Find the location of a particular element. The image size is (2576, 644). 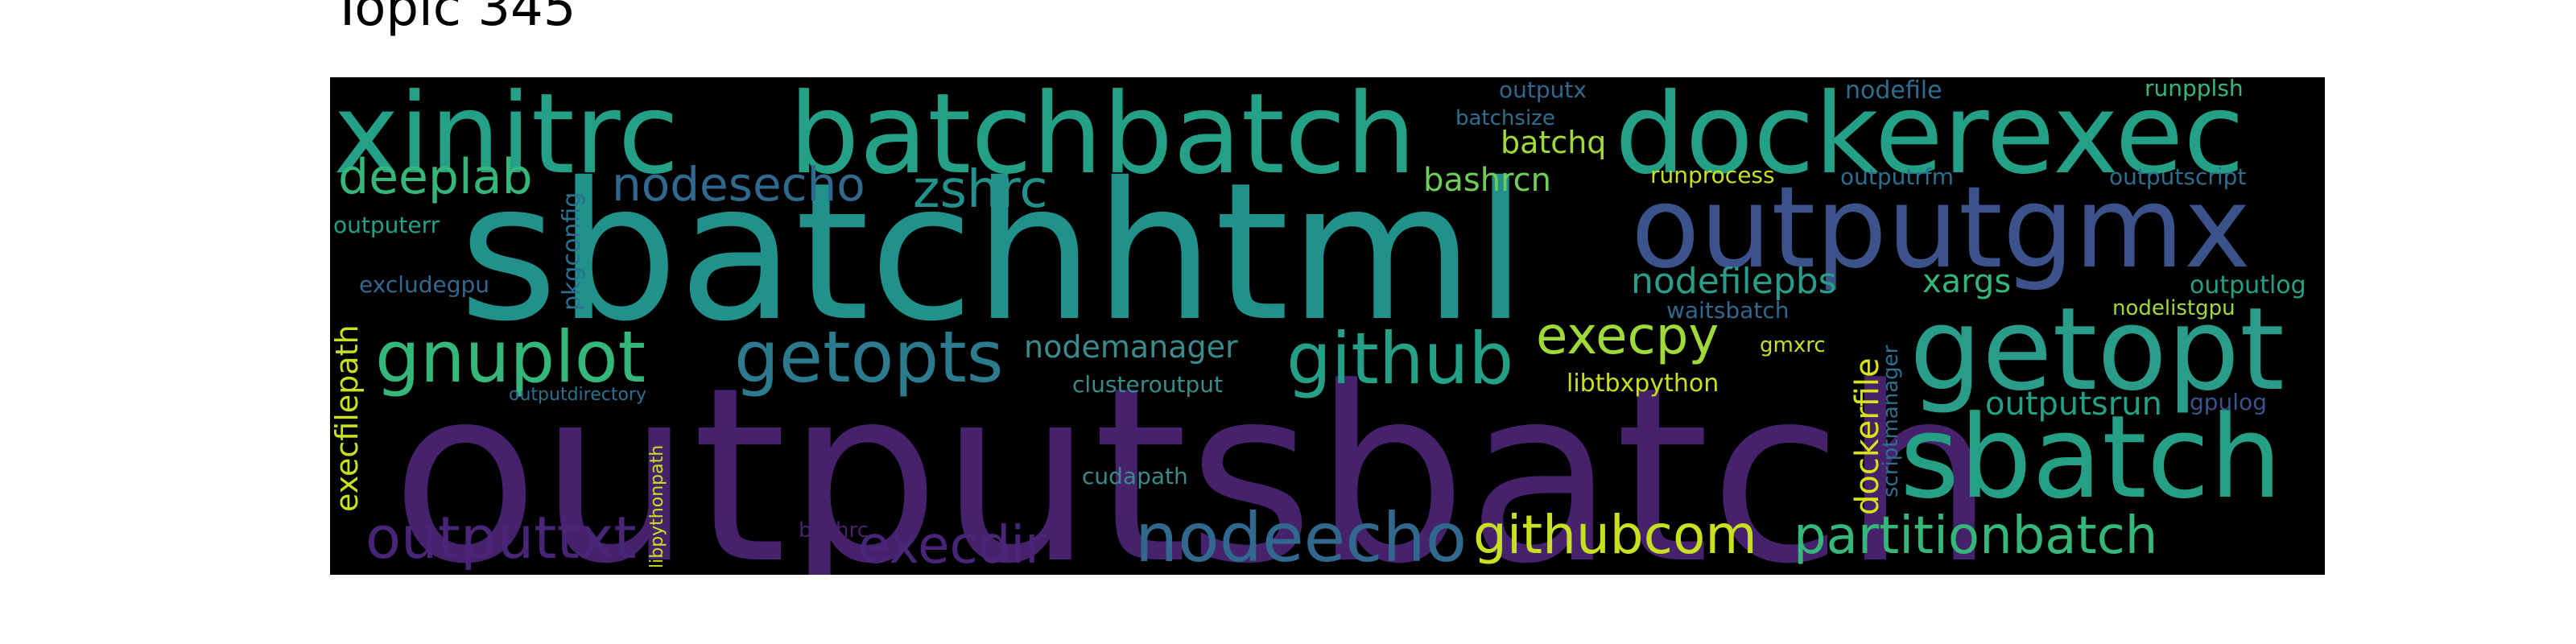

word-runprocess: runprocess is located at coordinates (1712, 175).